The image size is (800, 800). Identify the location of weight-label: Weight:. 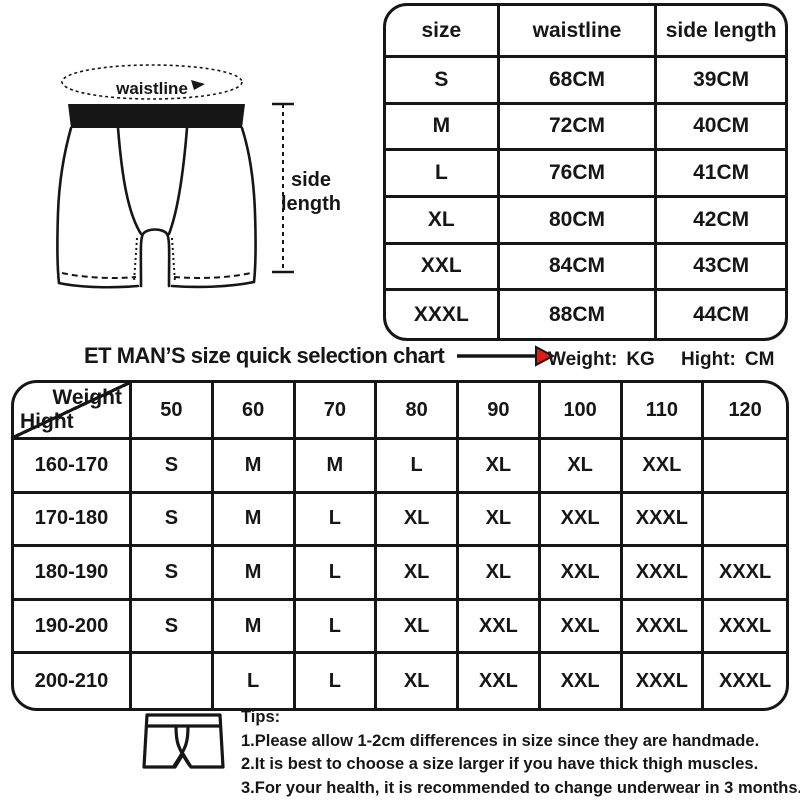
(583, 359).